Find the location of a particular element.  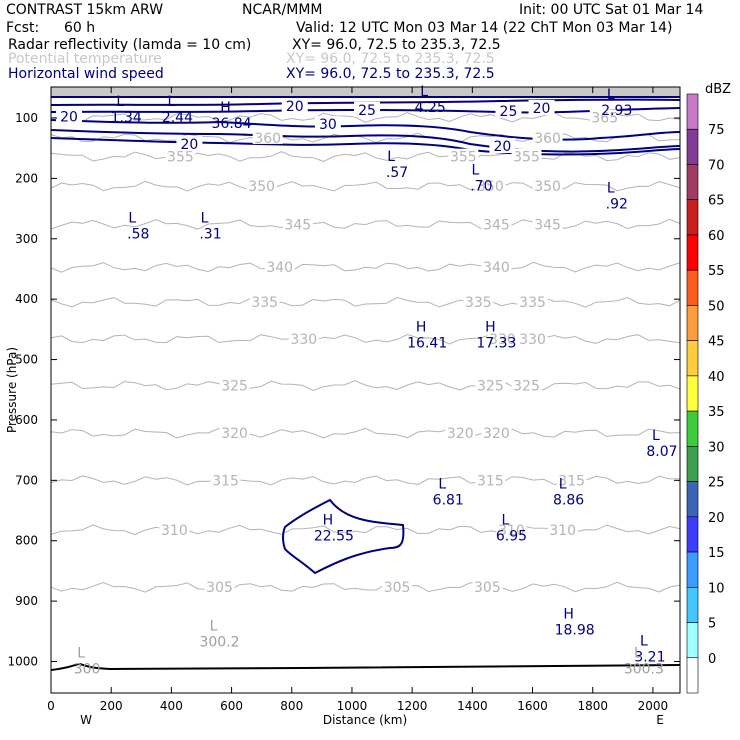

wind-extremum-value: 6.81 is located at coordinates (448, 500).